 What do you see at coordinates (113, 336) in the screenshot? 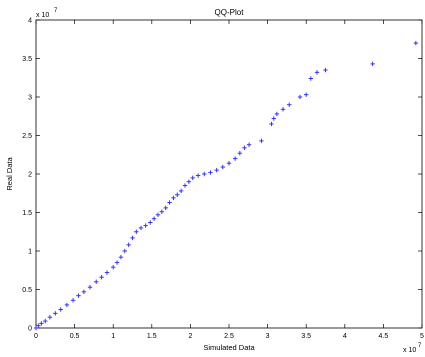
I see `x-tick-label: 1` at bounding box center [113, 336].